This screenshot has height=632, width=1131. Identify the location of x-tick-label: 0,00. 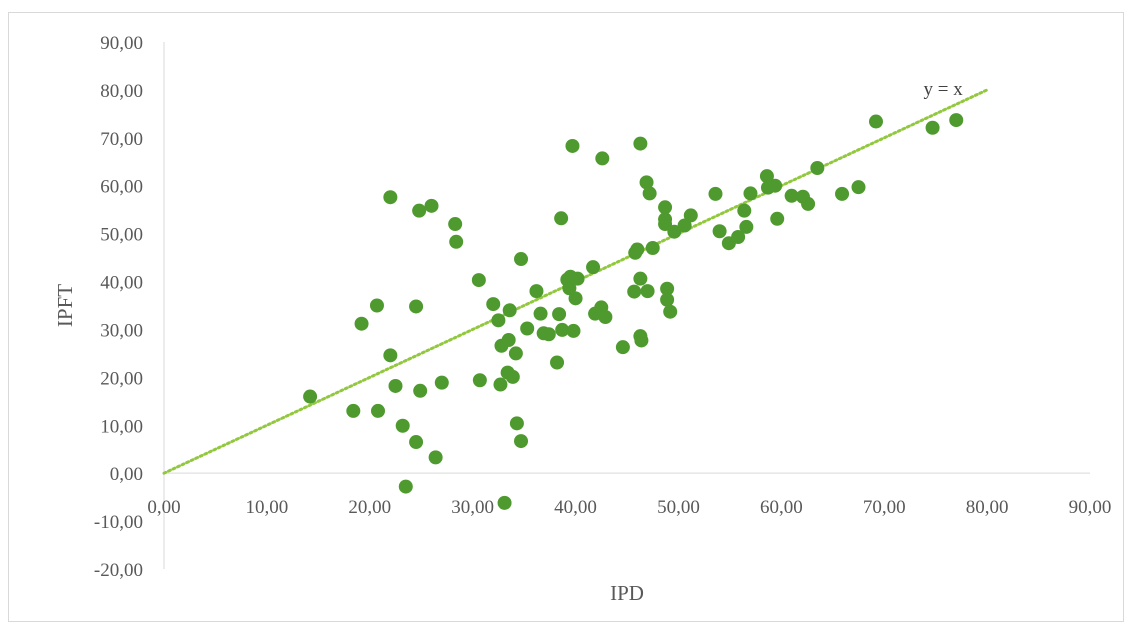
(163, 507).